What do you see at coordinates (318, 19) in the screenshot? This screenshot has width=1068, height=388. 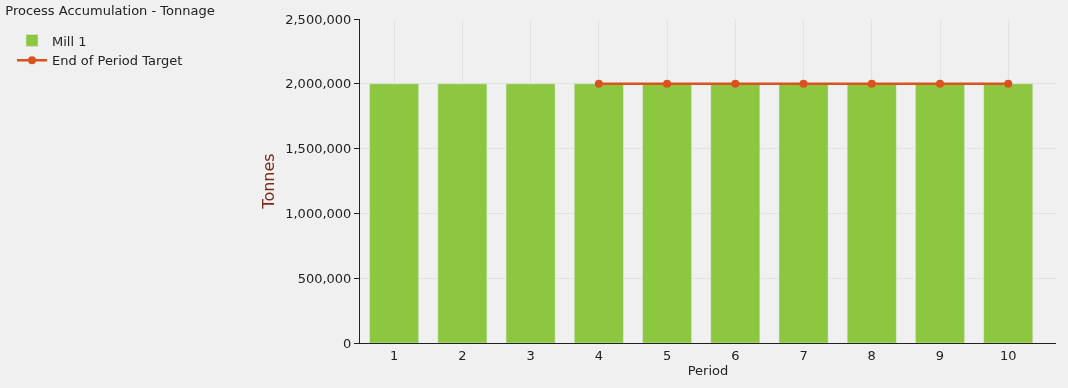 I see `y-tick-label: 2,500,000` at bounding box center [318, 19].